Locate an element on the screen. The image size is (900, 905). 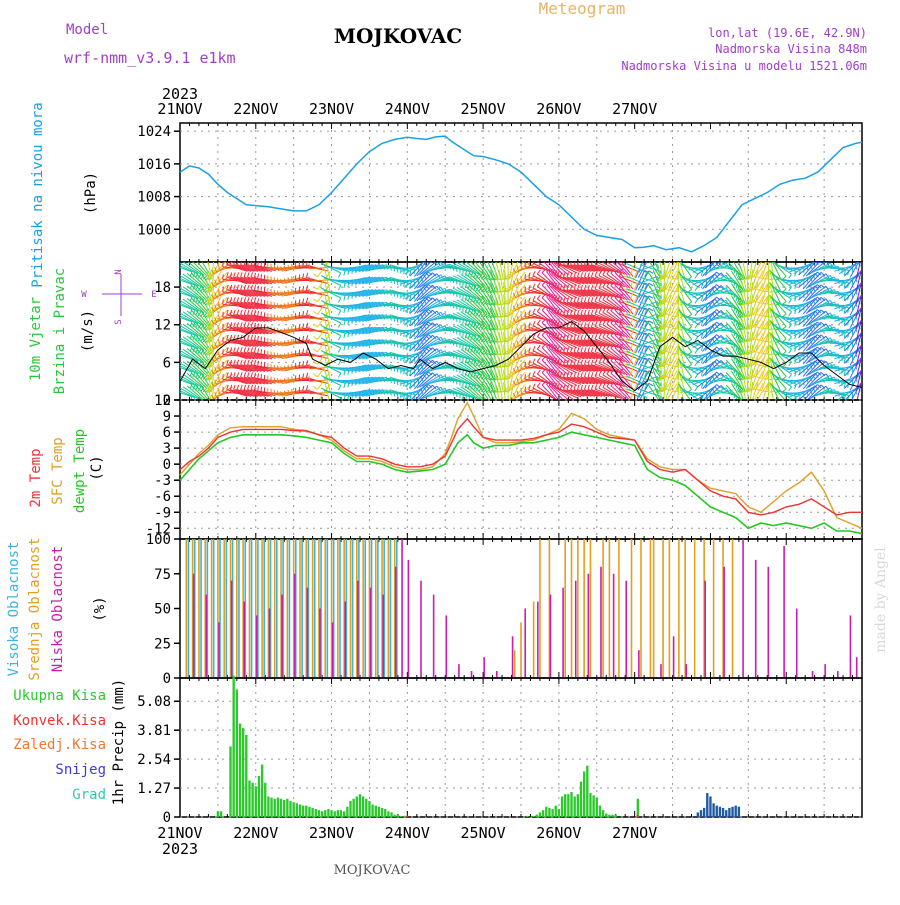
y-tick-label: 6 is located at coordinates (167, 433).